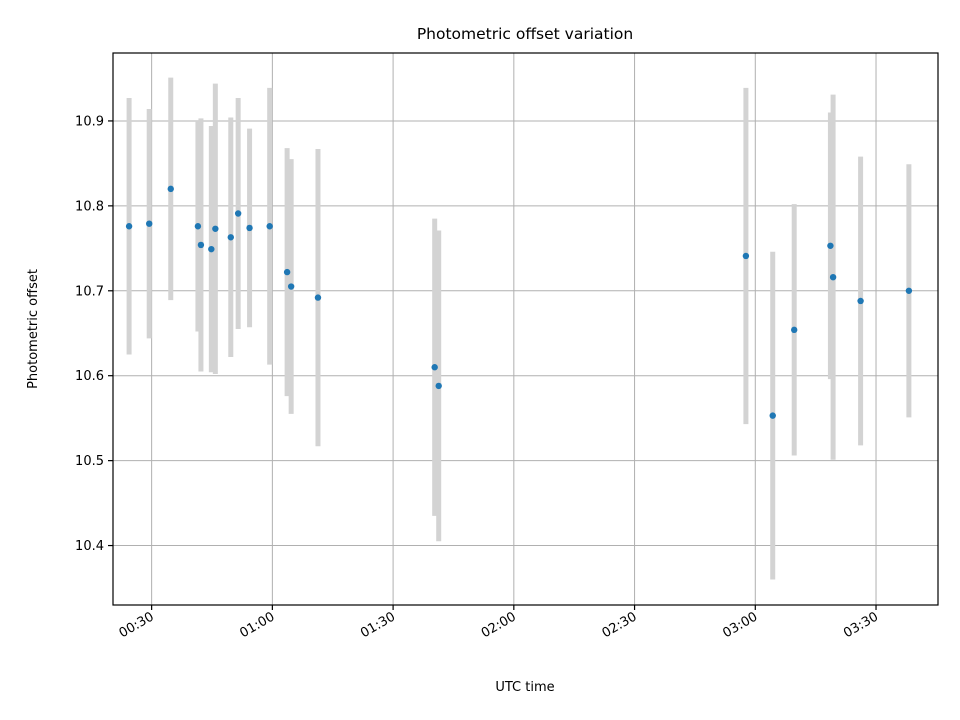 The height and width of the screenshot is (720, 960). I want to click on y-tick-label: 10.9, so click(89, 121).